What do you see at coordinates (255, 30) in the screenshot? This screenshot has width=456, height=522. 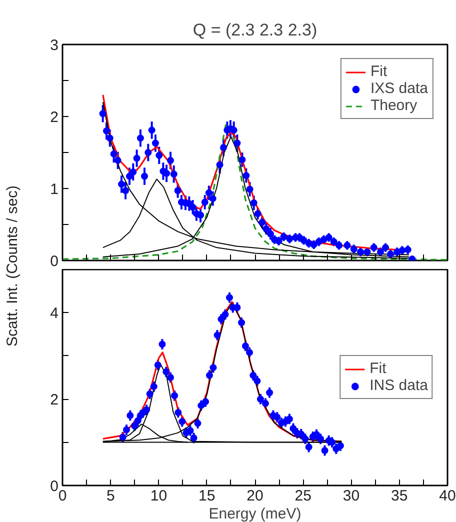 I see `chart-title: Q = (2.3 2.3 2.3)` at bounding box center [255, 30].